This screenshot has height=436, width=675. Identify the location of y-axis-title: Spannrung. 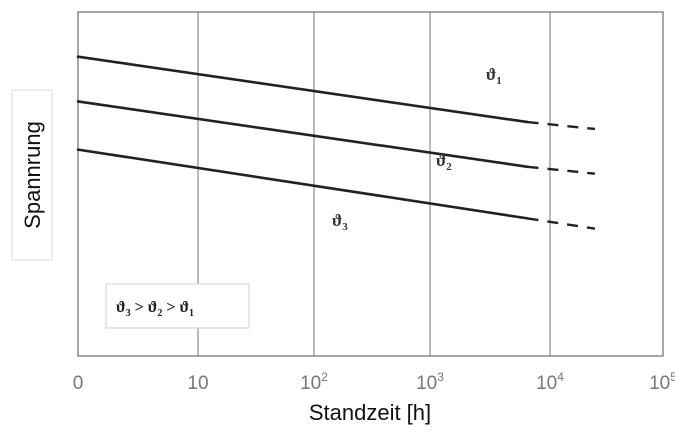
(32, 175).